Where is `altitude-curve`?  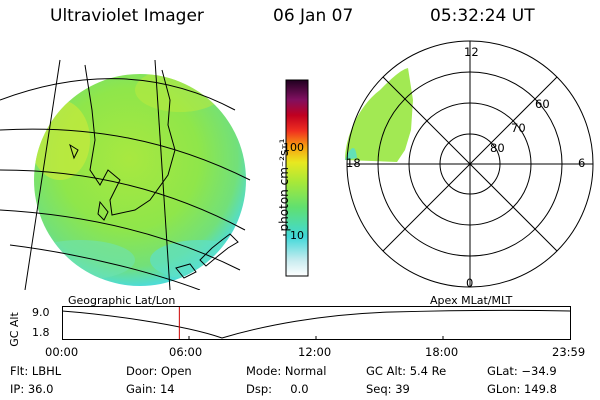
altitude-curve is located at coordinates (316, 324).